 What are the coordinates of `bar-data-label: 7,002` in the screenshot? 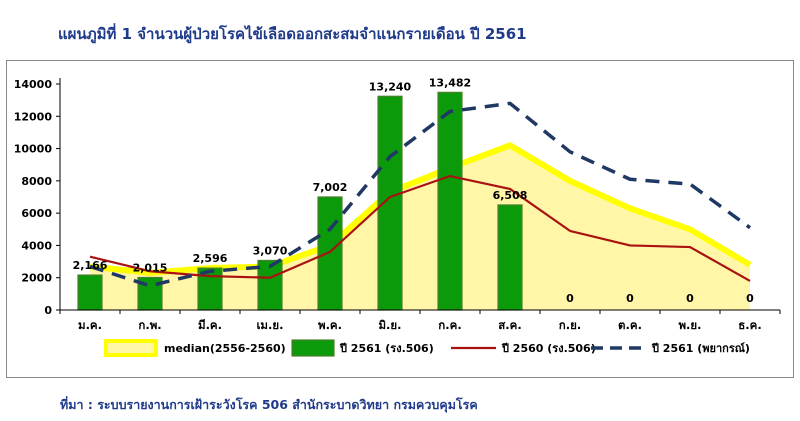 It's located at (330, 187).